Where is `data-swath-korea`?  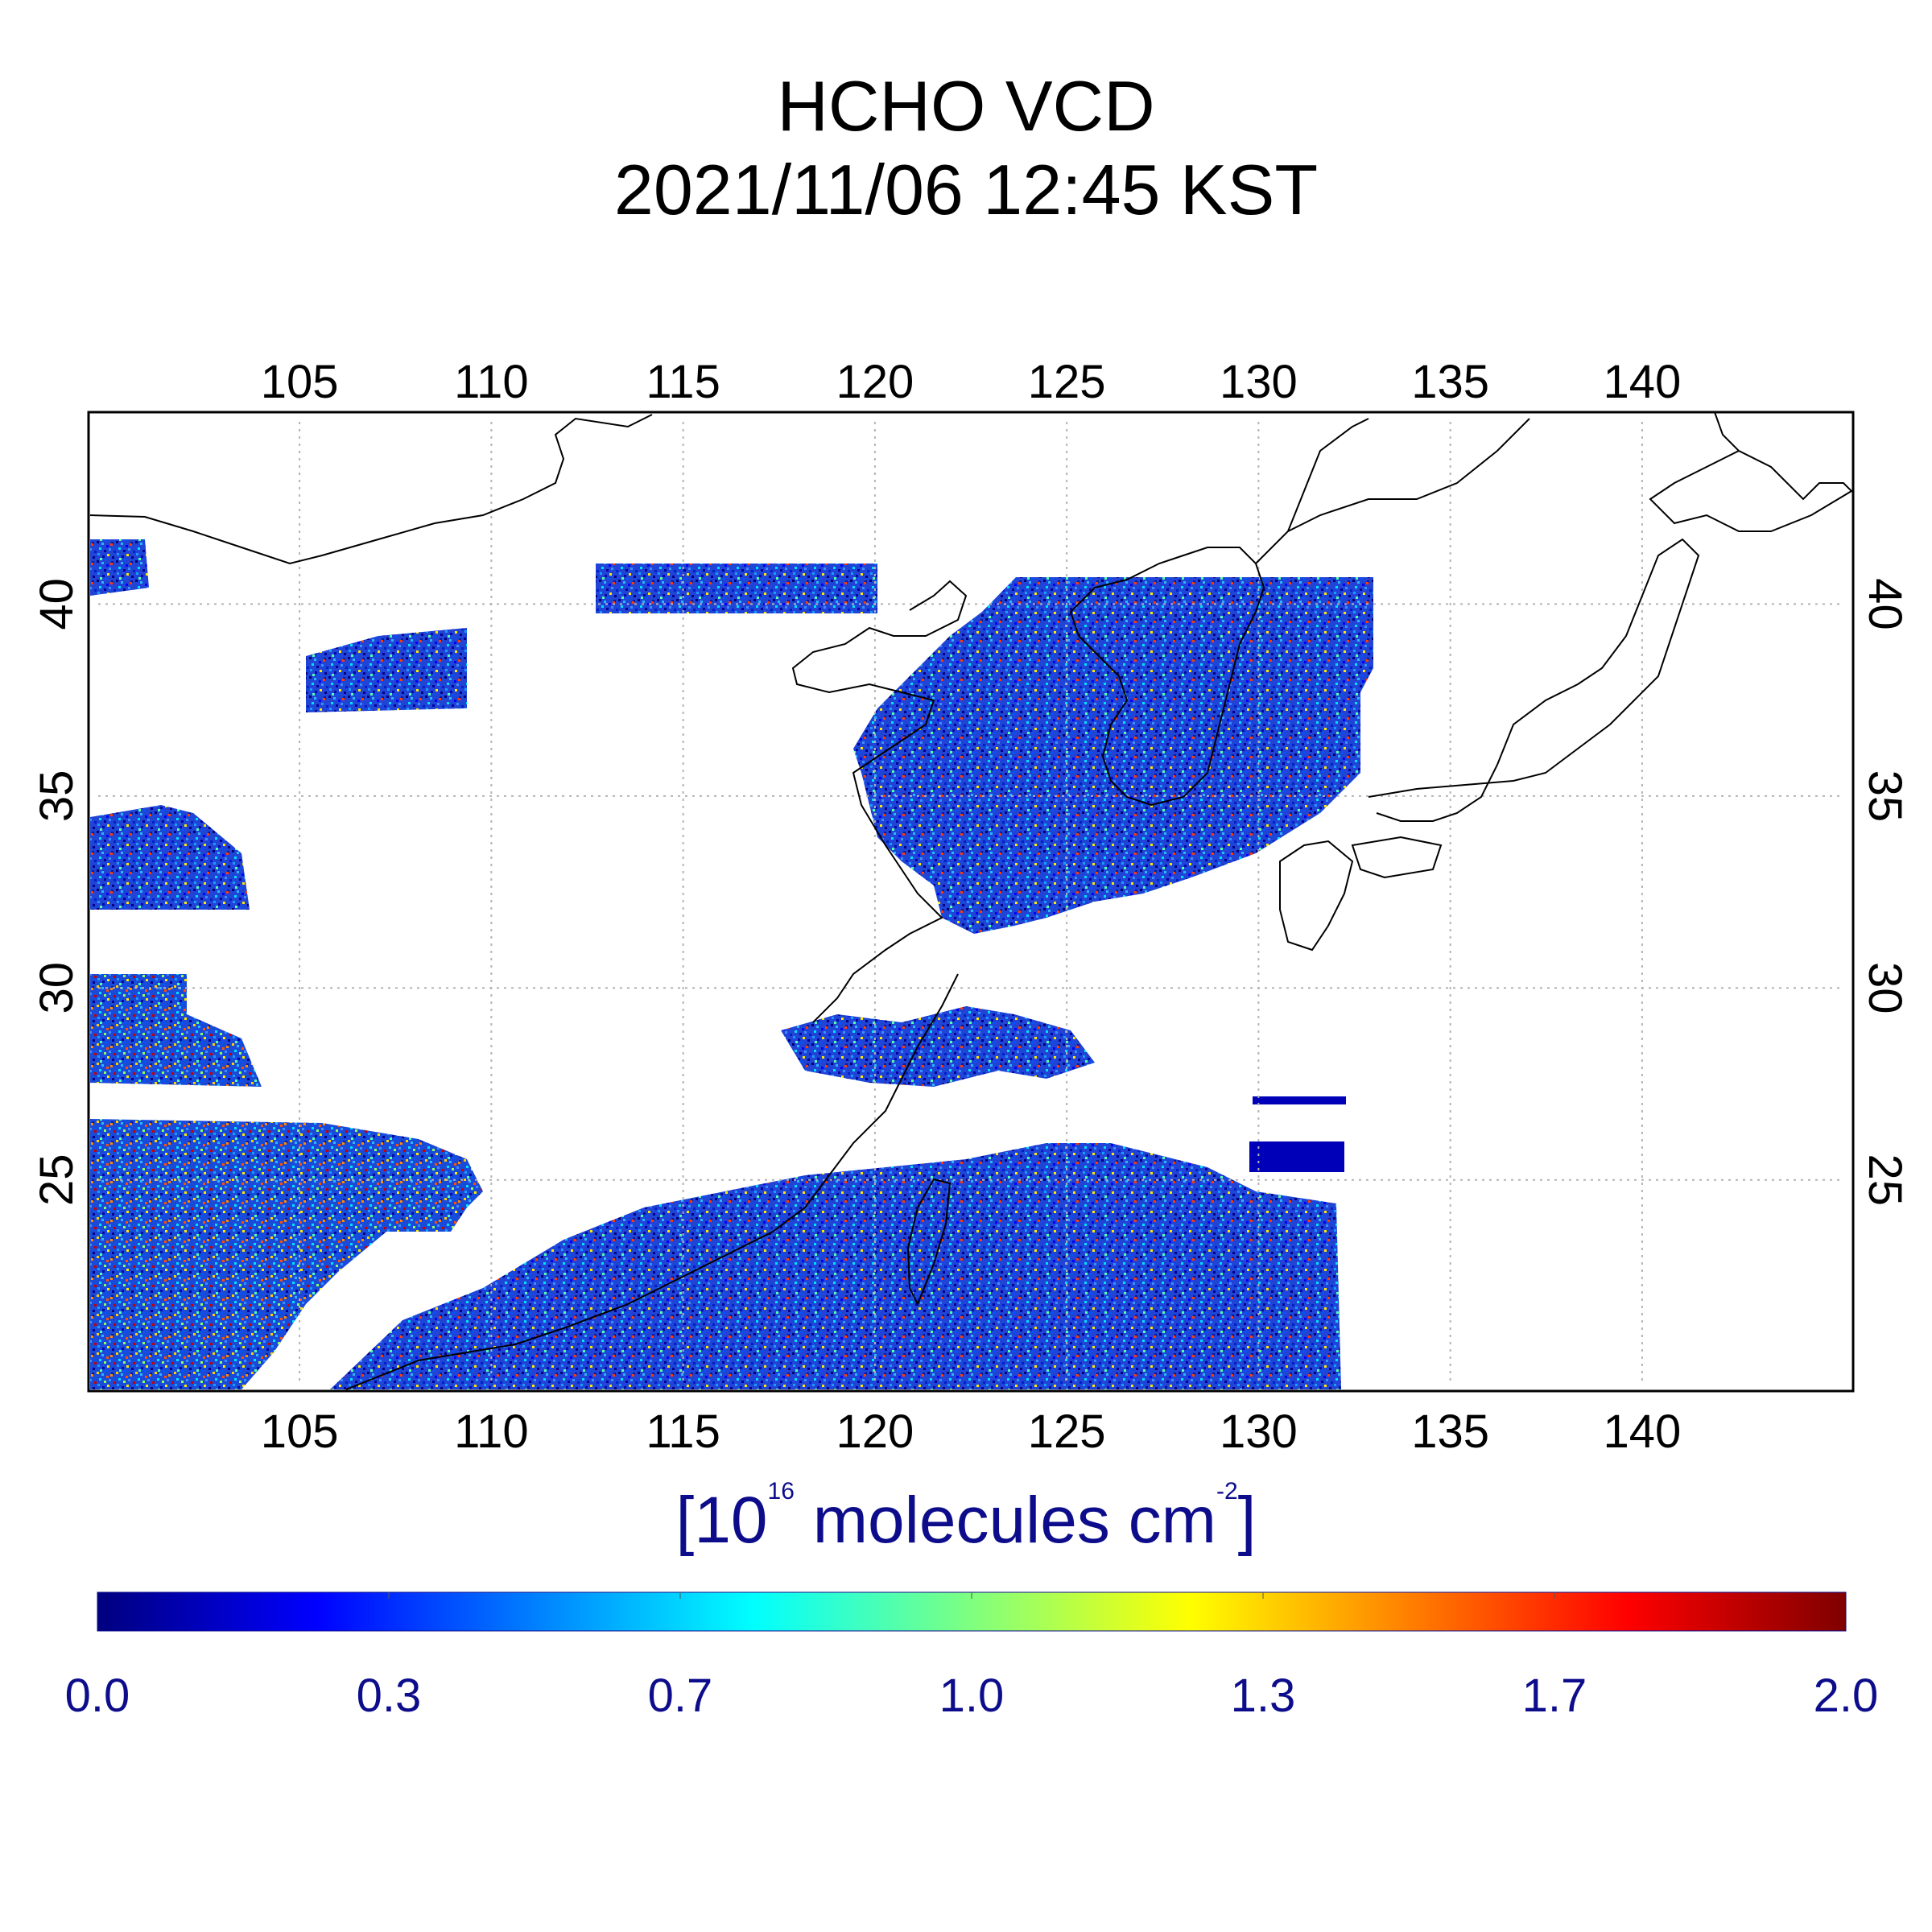 data-swath-korea is located at coordinates (1113, 755).